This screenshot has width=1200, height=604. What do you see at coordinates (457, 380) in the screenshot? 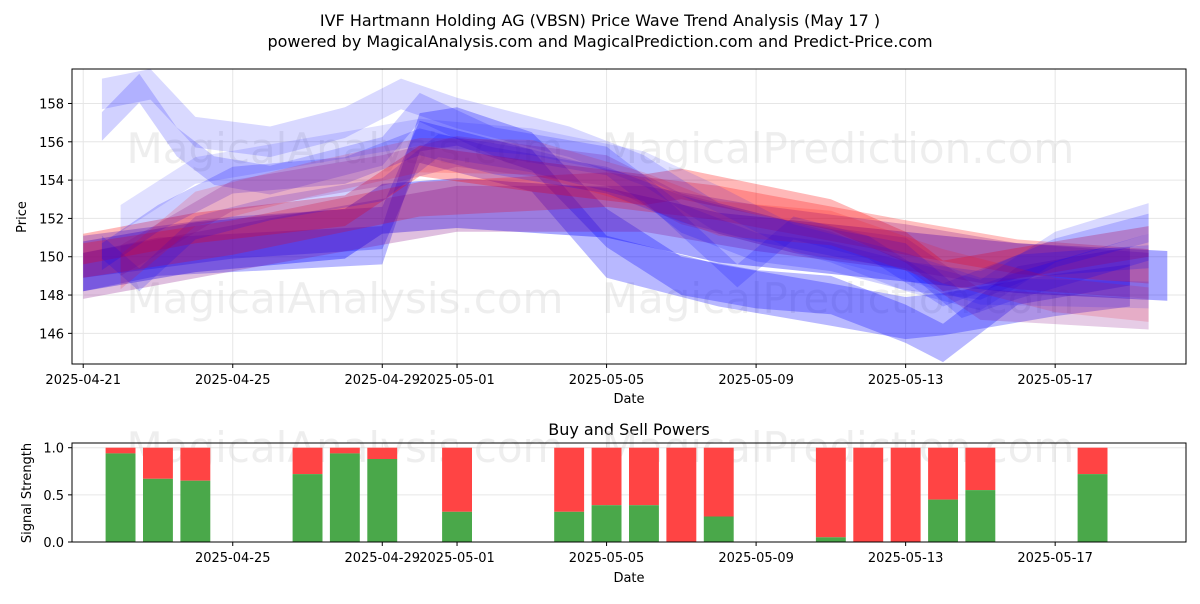
I see `top-x-tick-label: 2025-05-01` at bounding box center [457, 380].